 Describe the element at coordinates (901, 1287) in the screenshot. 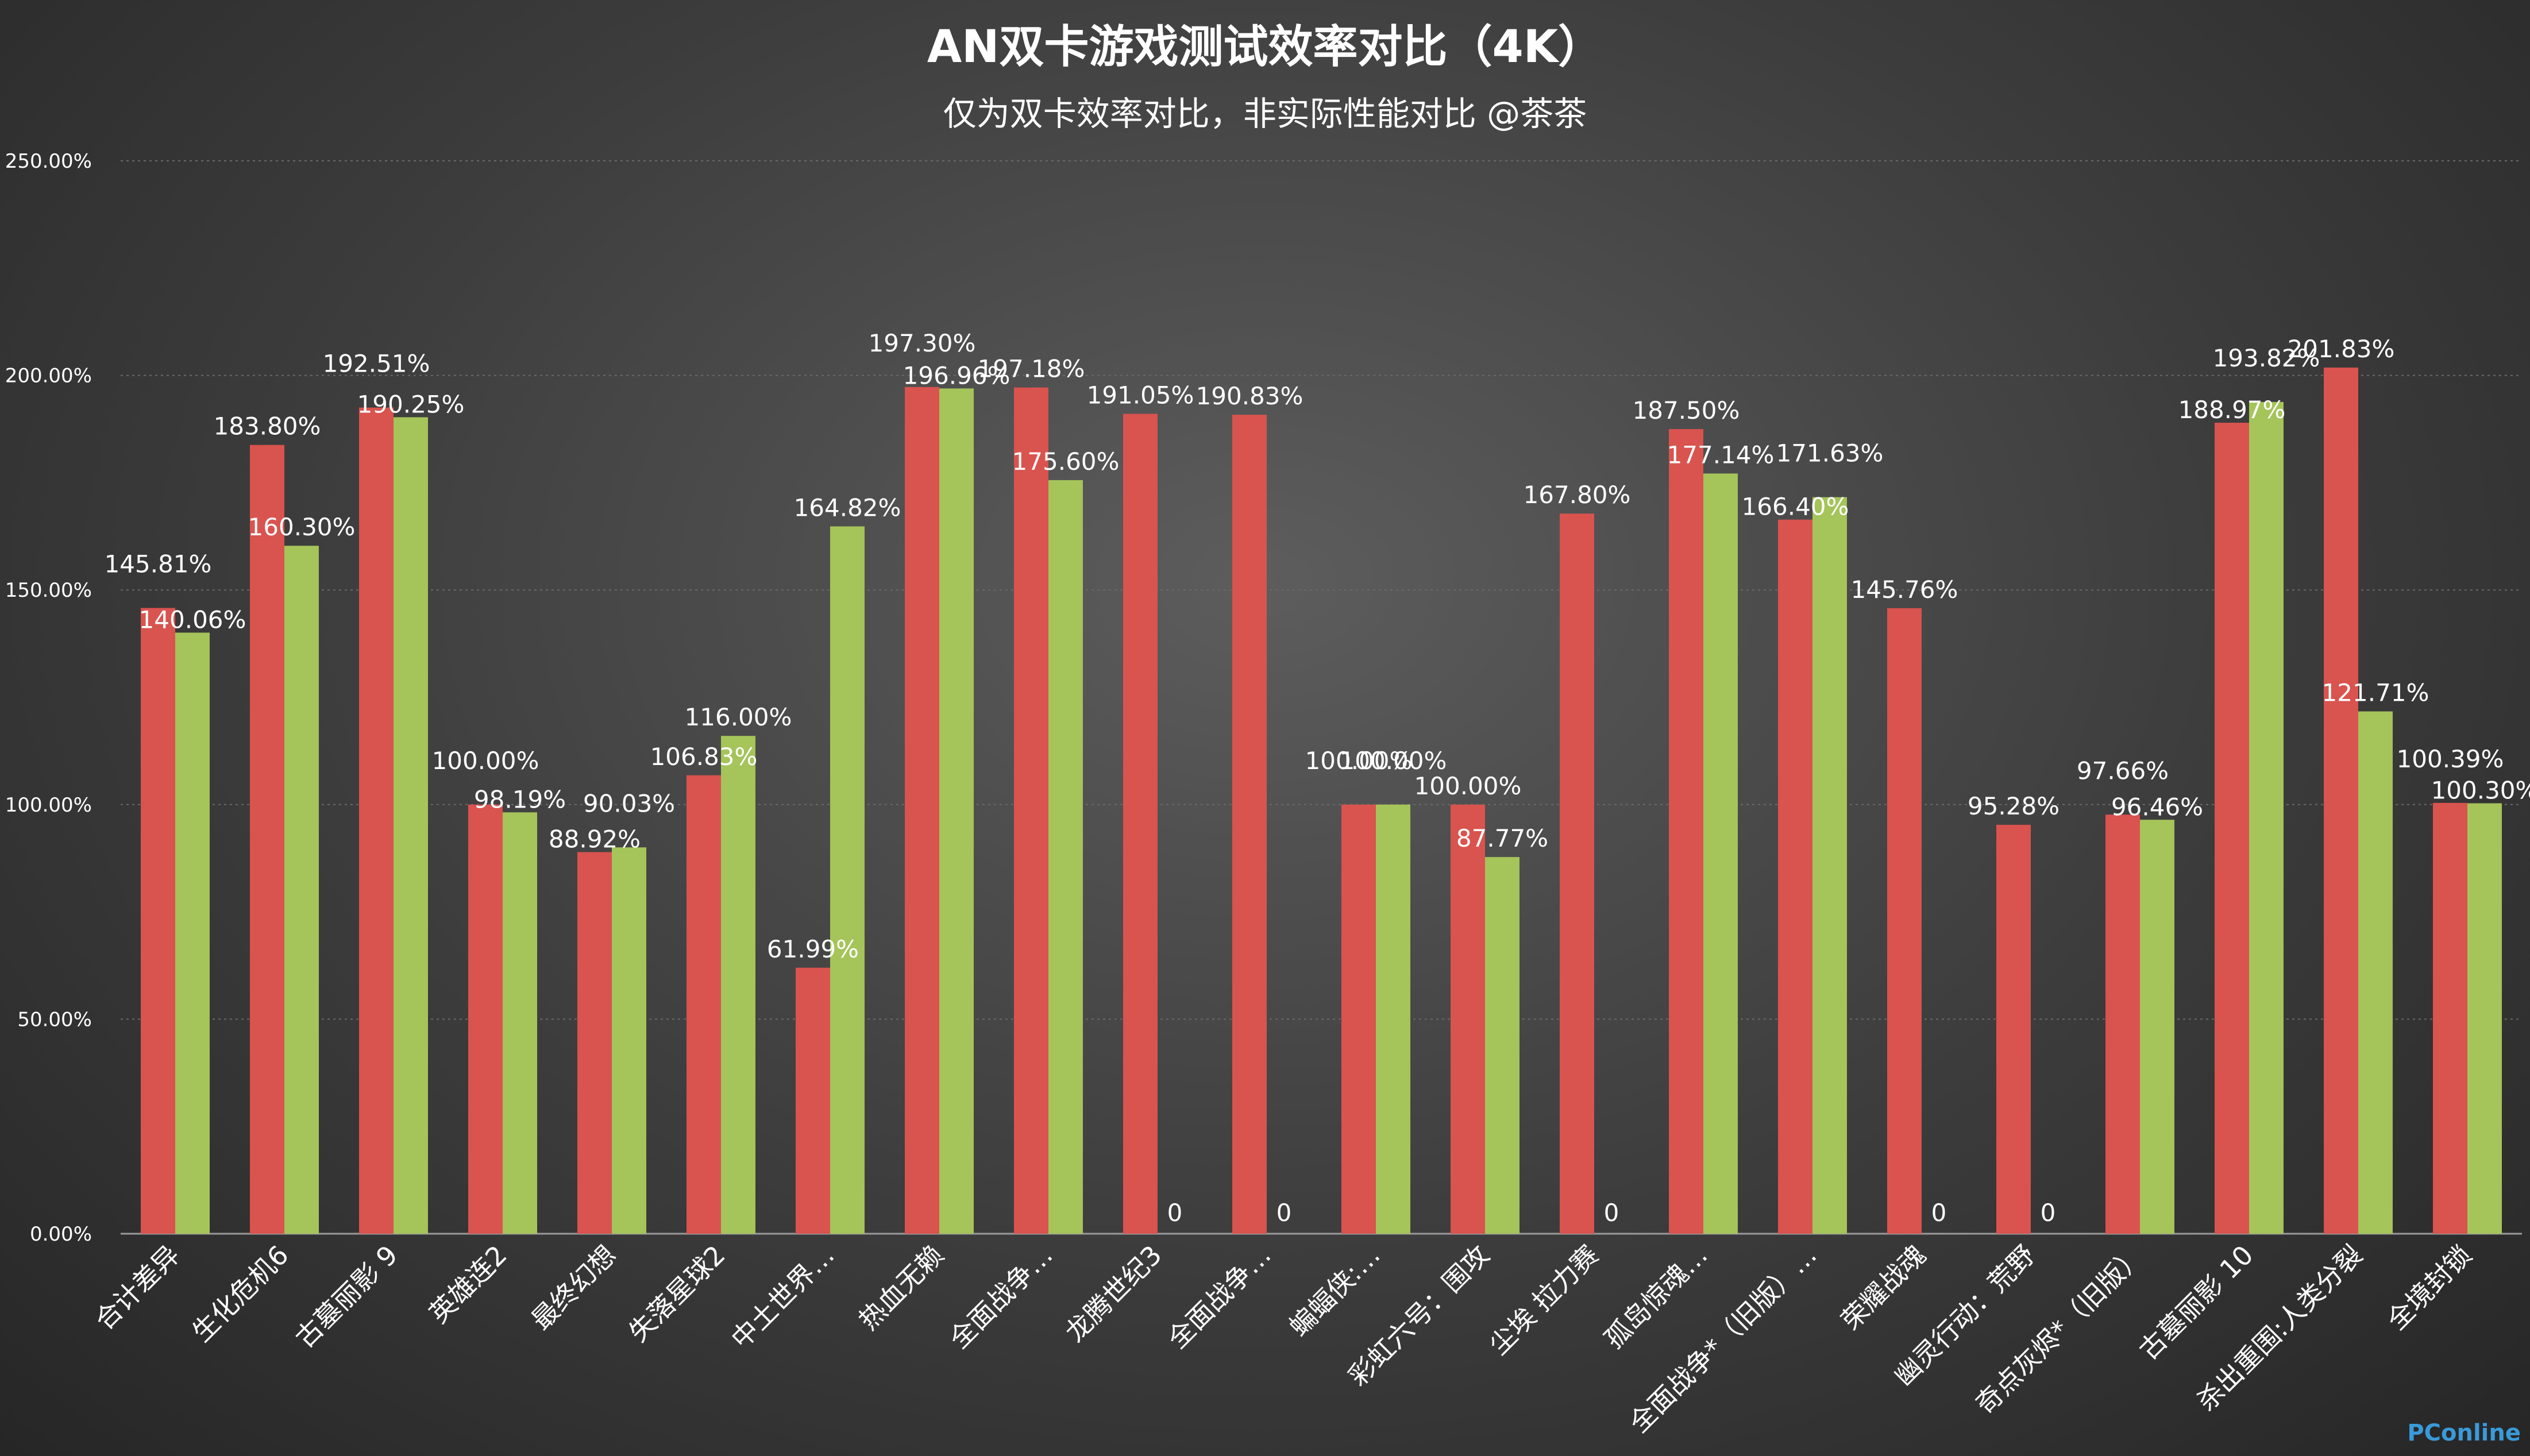

I see `category-label: 热血无赖` at that location.